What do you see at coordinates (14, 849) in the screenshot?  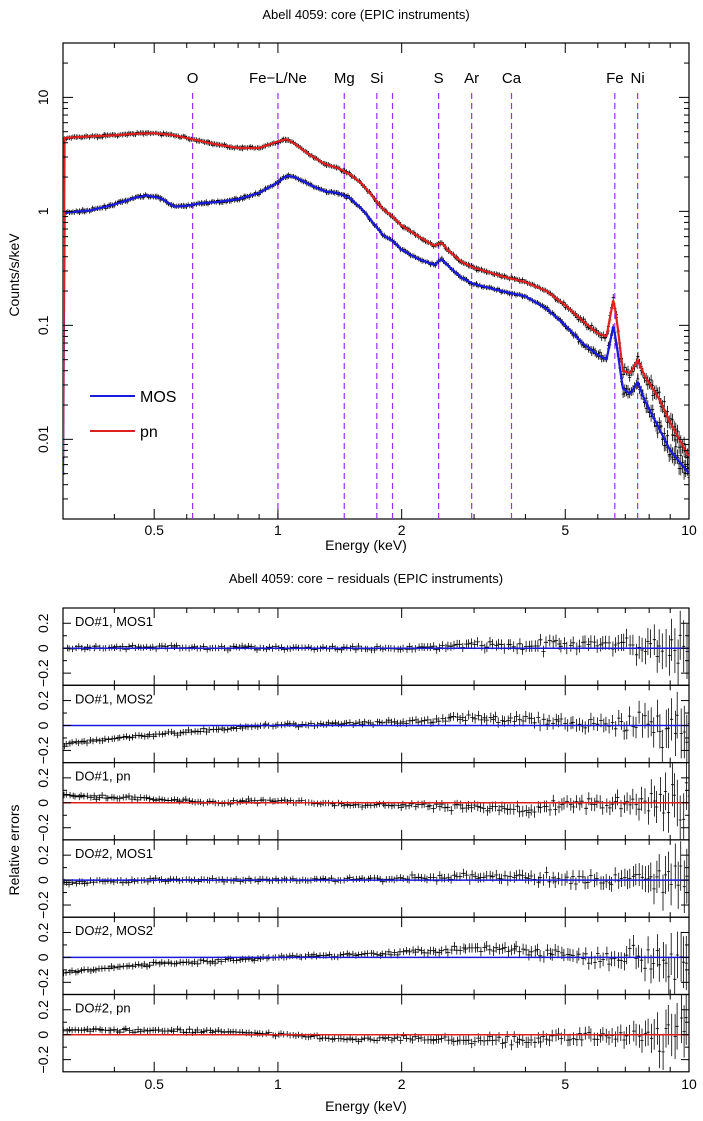 I see `residuals-y-axis-label: Relative errors` at bounding box center [14, 849].